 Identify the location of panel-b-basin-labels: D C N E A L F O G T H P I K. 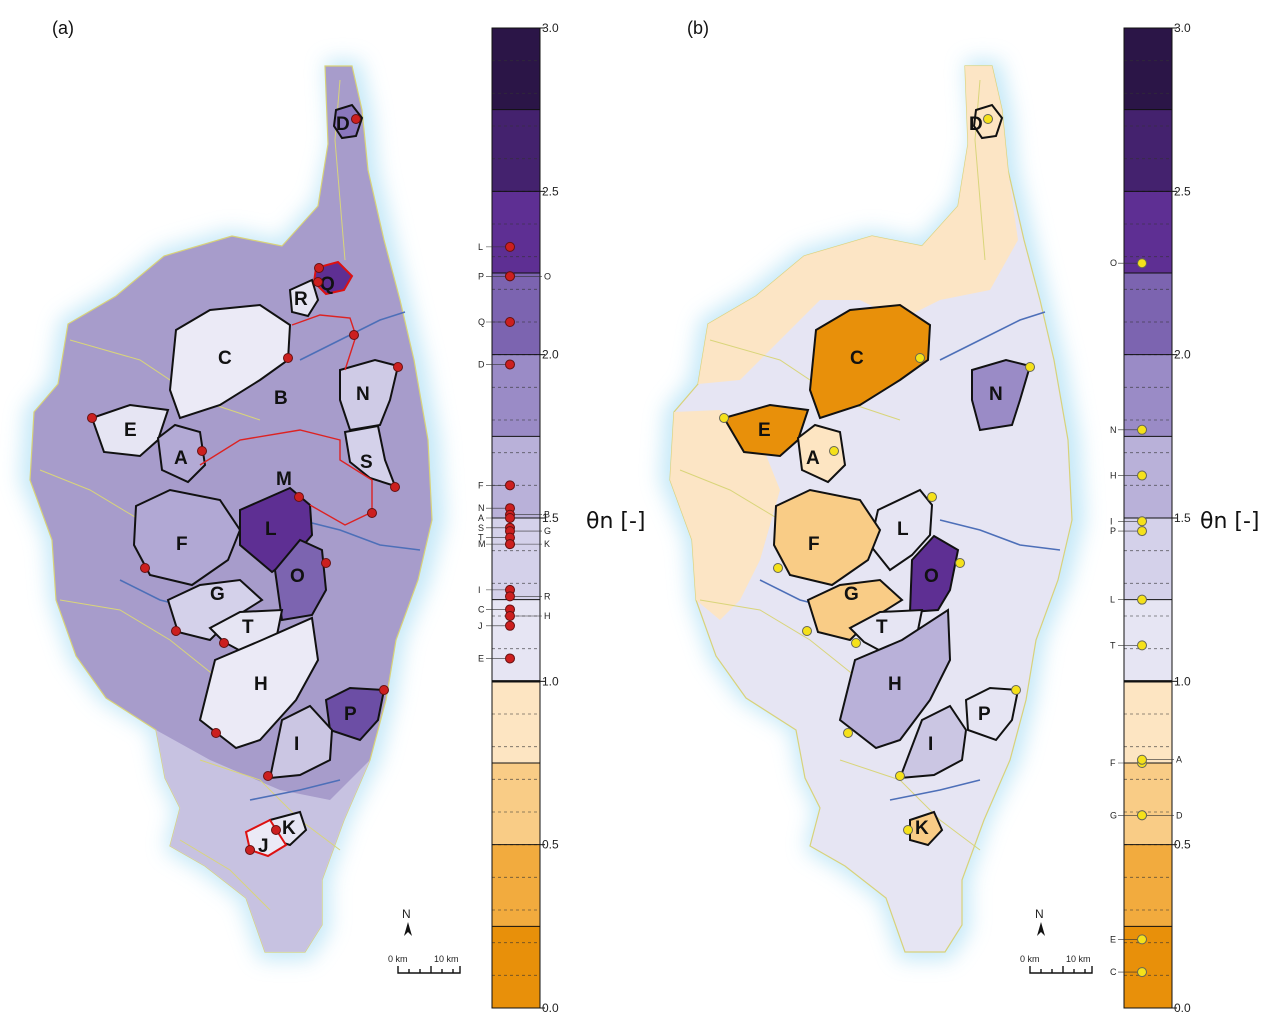
(880, 476).